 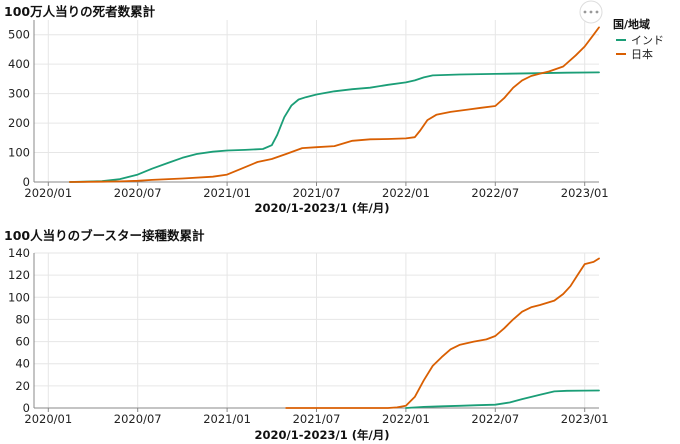 What do you see at coordinates (48, 419) in the screenshot?
I see `chart2-x-tick-label: 2020/01` at bounding box center [48, 419].